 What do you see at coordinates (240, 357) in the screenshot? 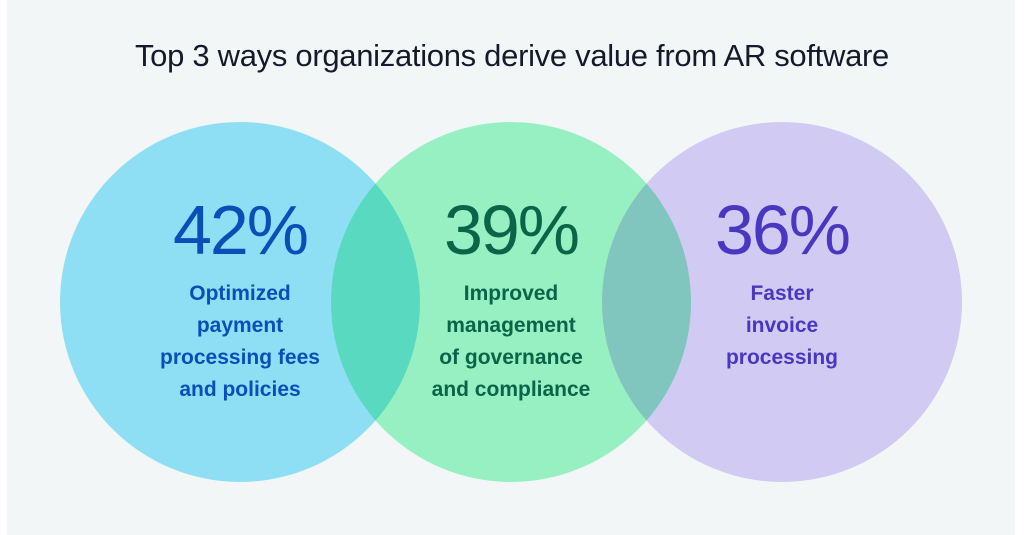
I see `label-line: processing fees` at bounding box center [240, 357].